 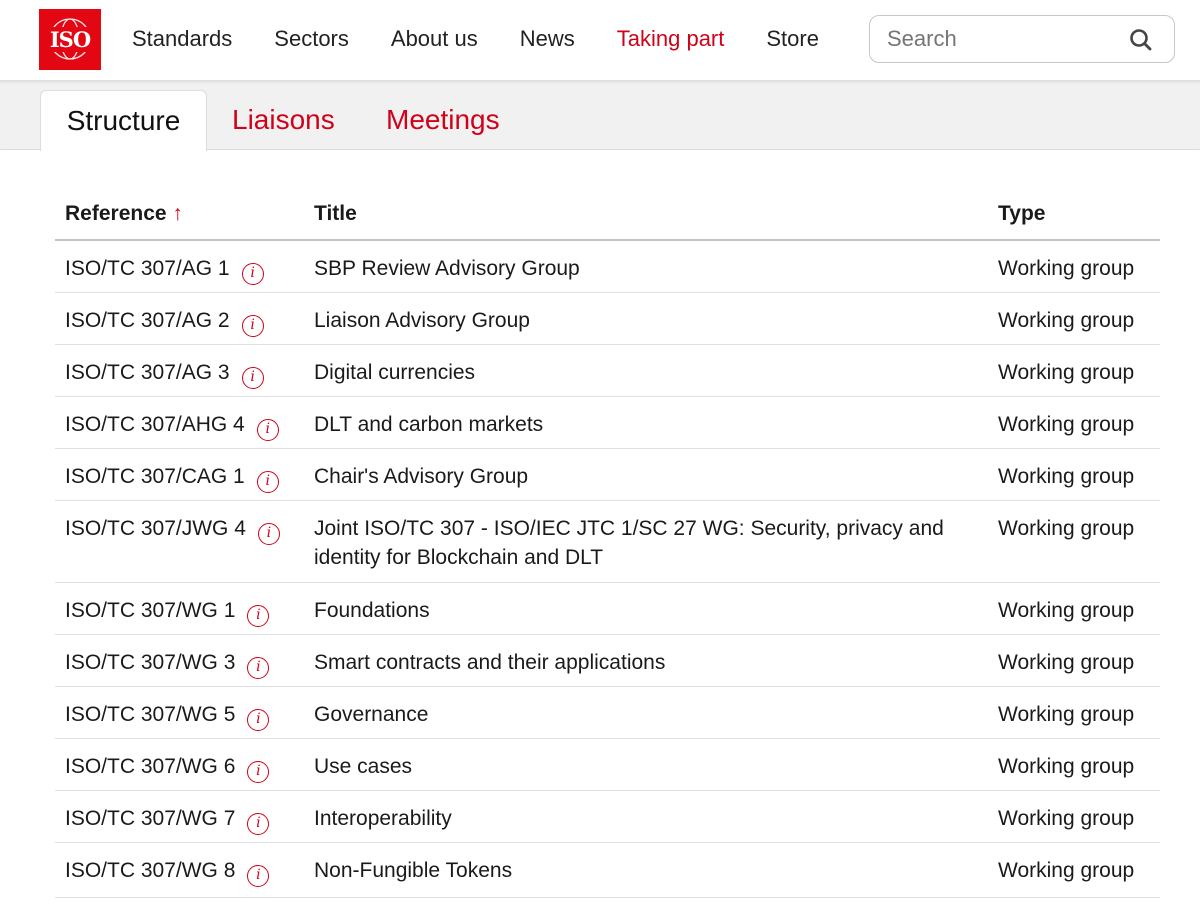 What do you see at coordinates (116, 213) in the screenshot?
I see `reference-header-label: Reference` at bounding box center [116, 213].